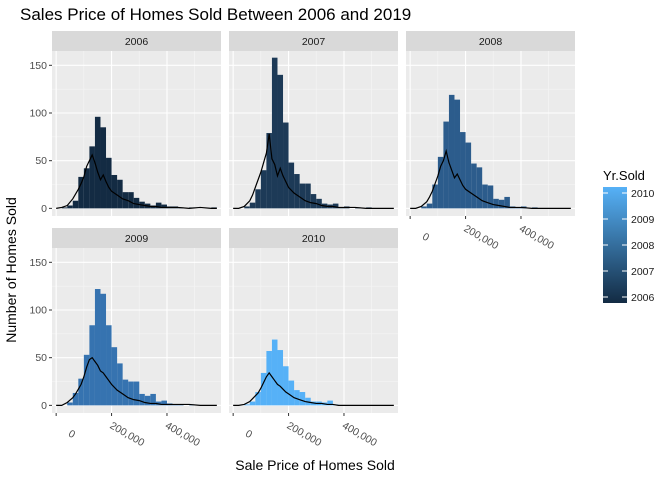  What do you see at coordinates (643, 194) in the screenshot?
I see `legend-tick-label: 2010` at bounding box center [643, 194].